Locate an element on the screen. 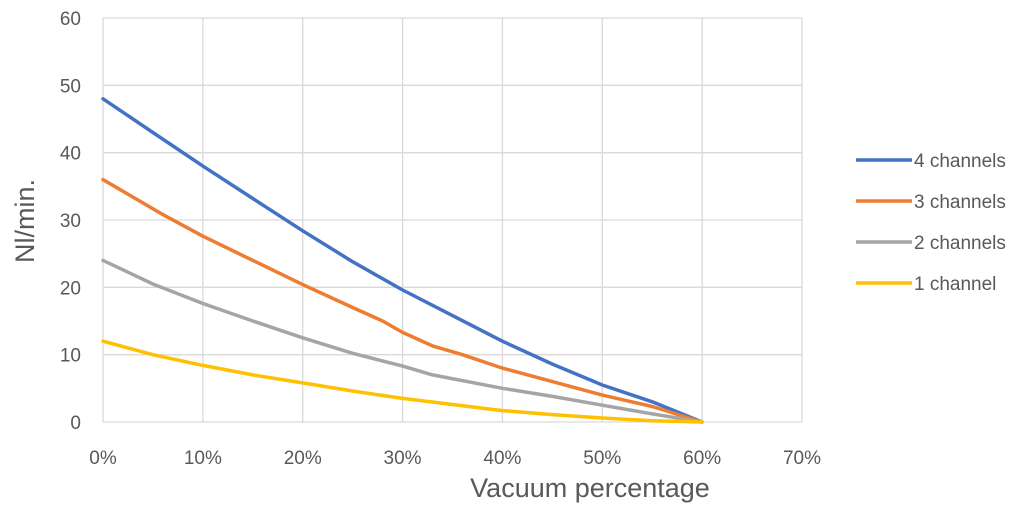 Image resolution: width=1031 pixels, height=518 pixels. y-tick-label: 60 is located at coordinates (70, 19).